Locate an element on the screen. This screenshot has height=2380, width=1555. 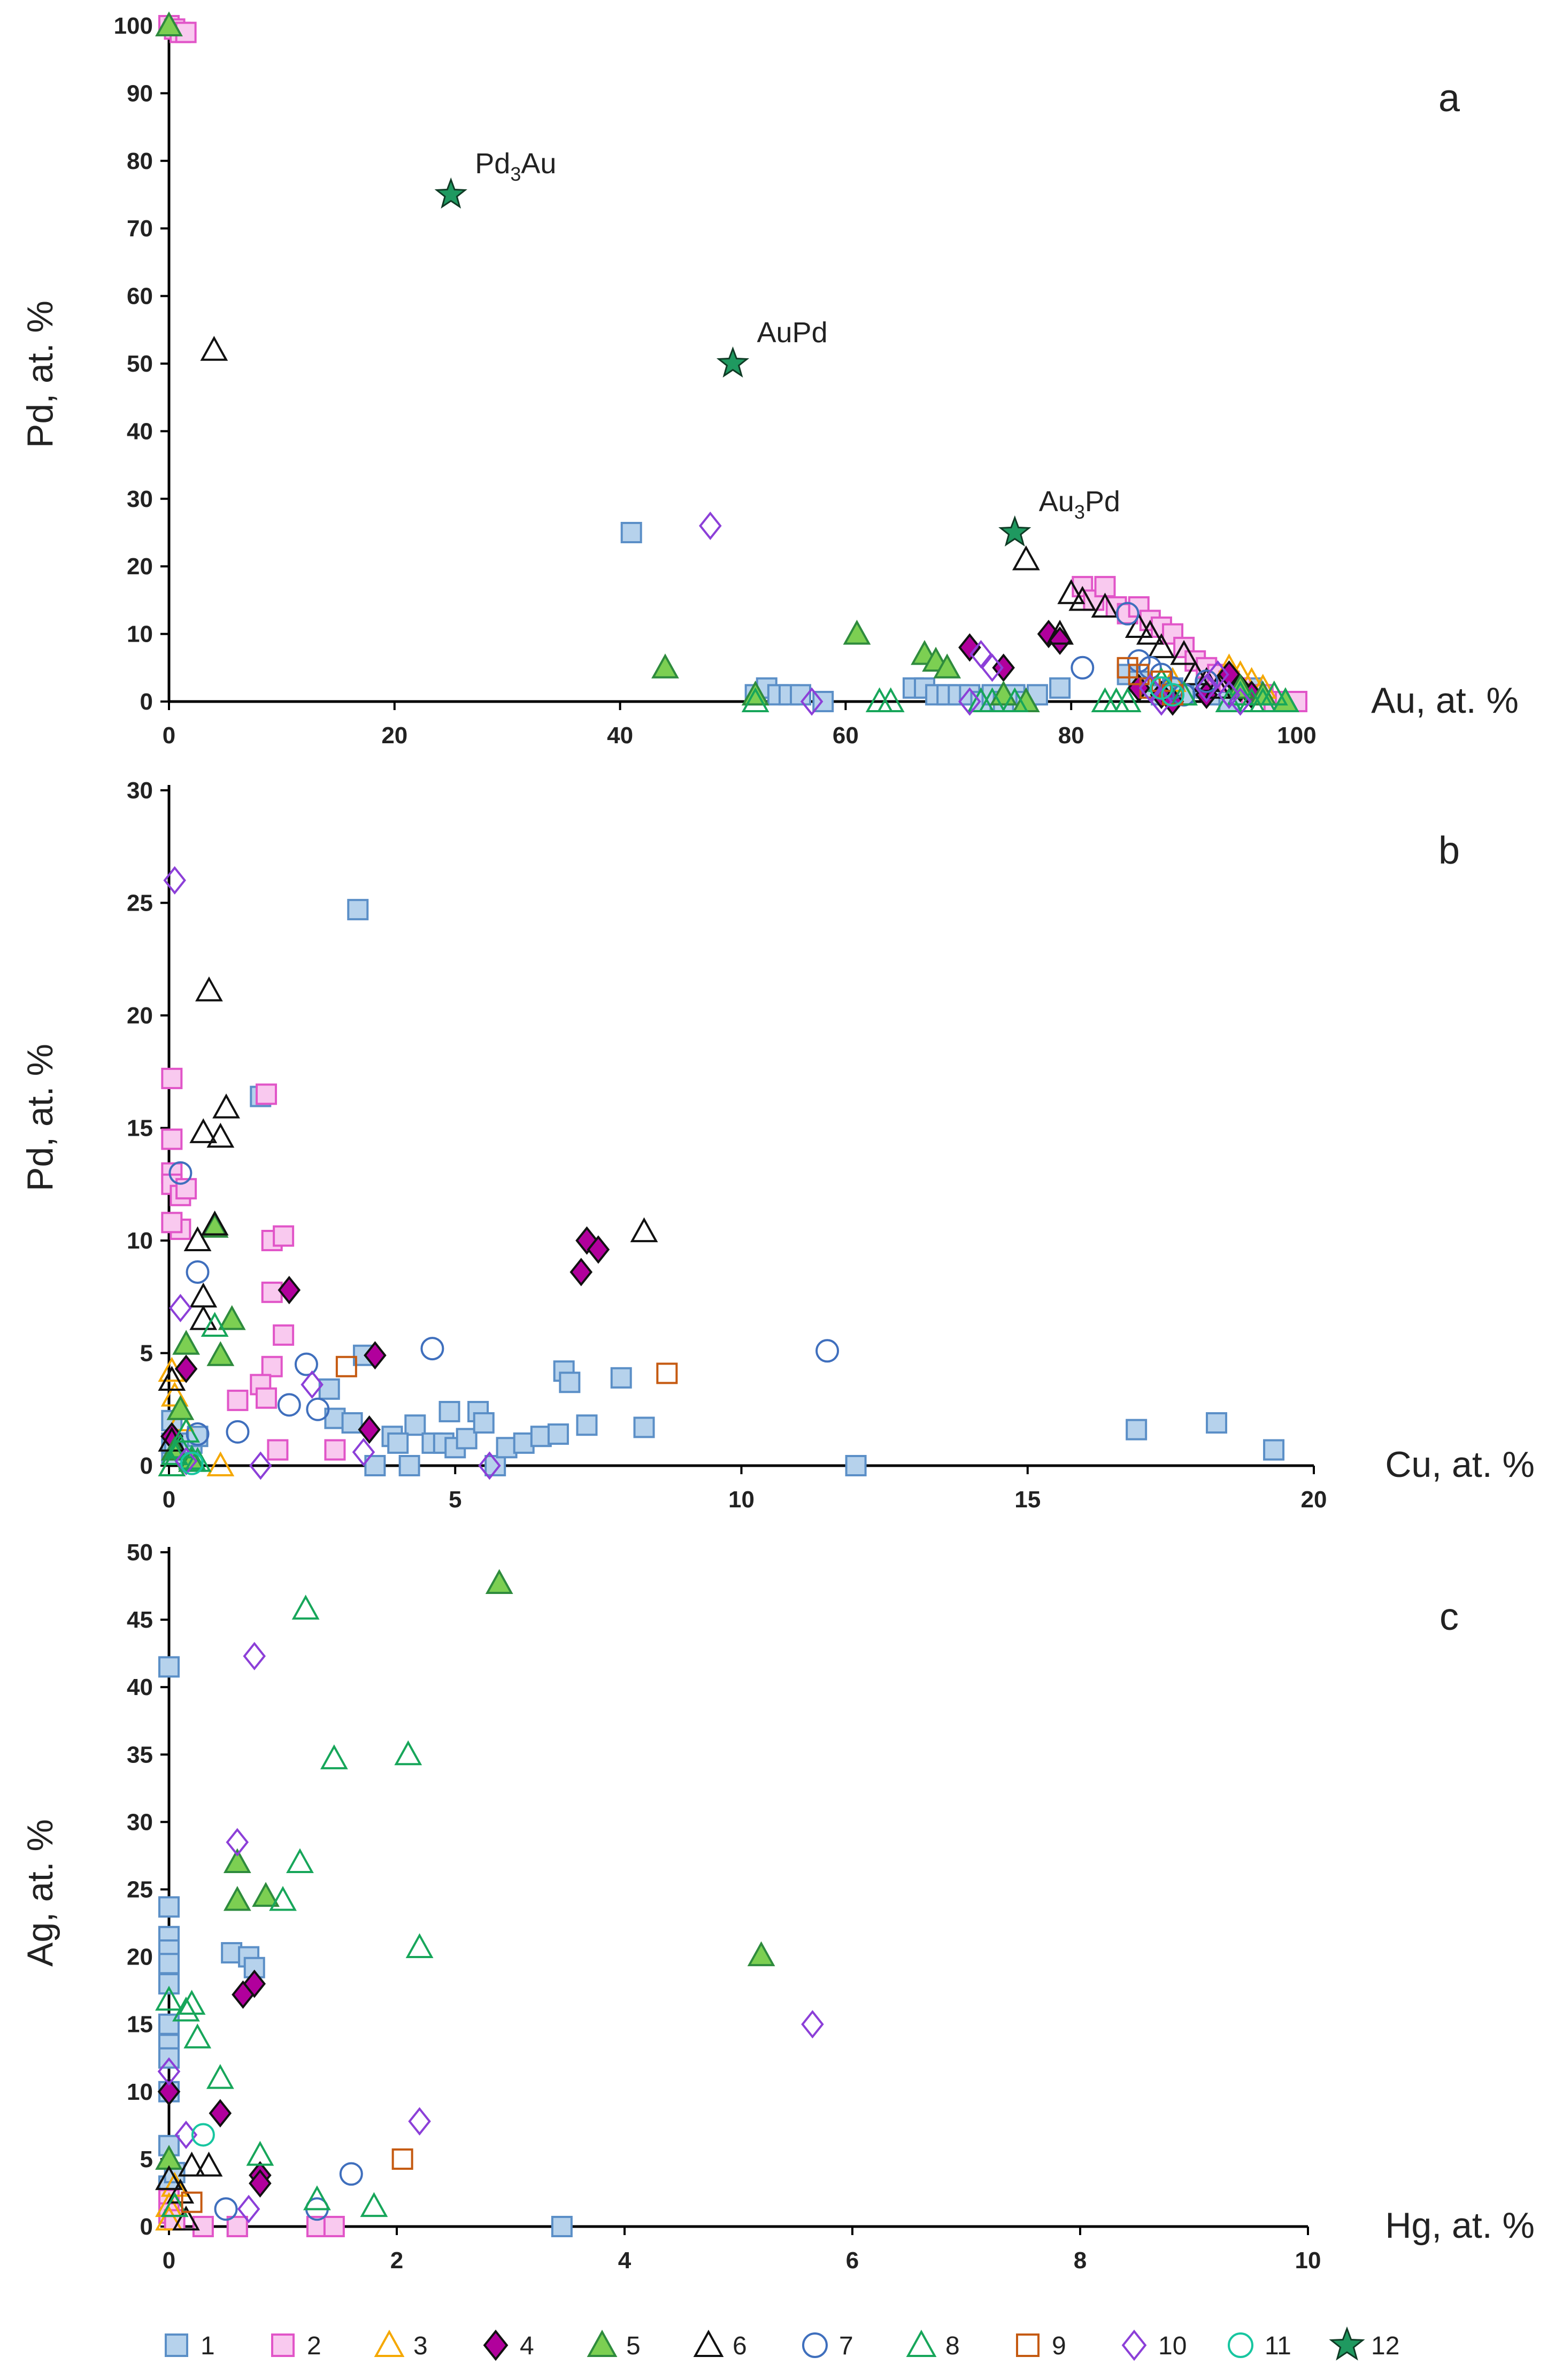
formula-annotation: Pd3Au is located at coordinates (515, 166).